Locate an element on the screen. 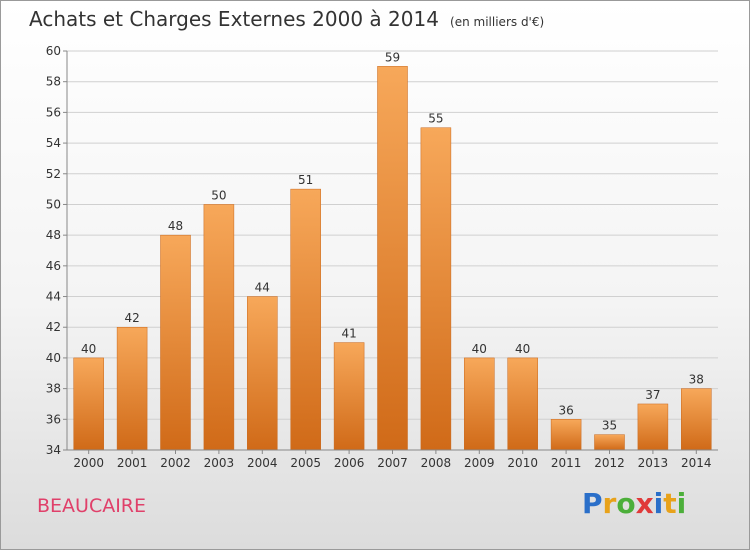 The height and width of the screenshot is (550, 750). bar-2001 is located at coordinates (132, 388).